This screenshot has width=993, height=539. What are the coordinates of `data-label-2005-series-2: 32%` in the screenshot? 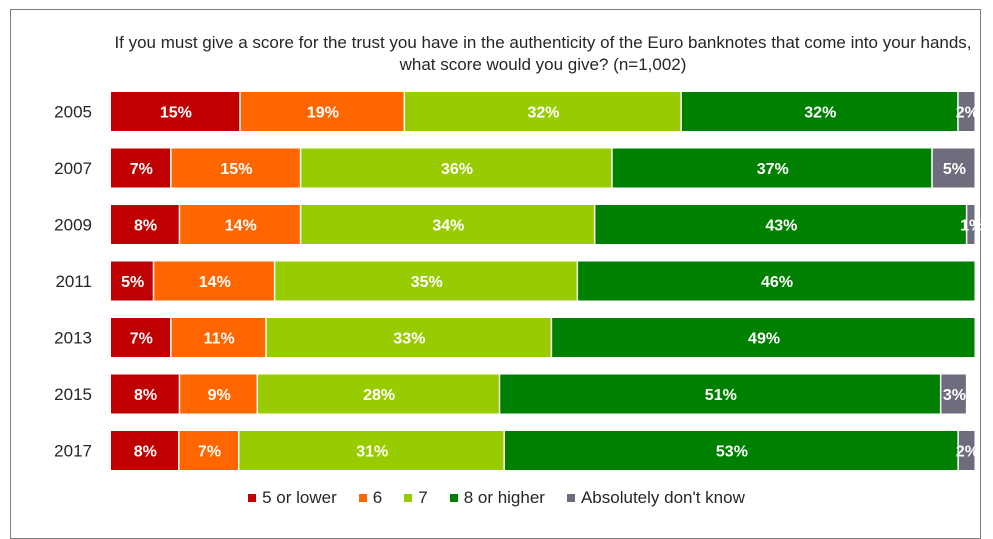 It's located at (543, 113).